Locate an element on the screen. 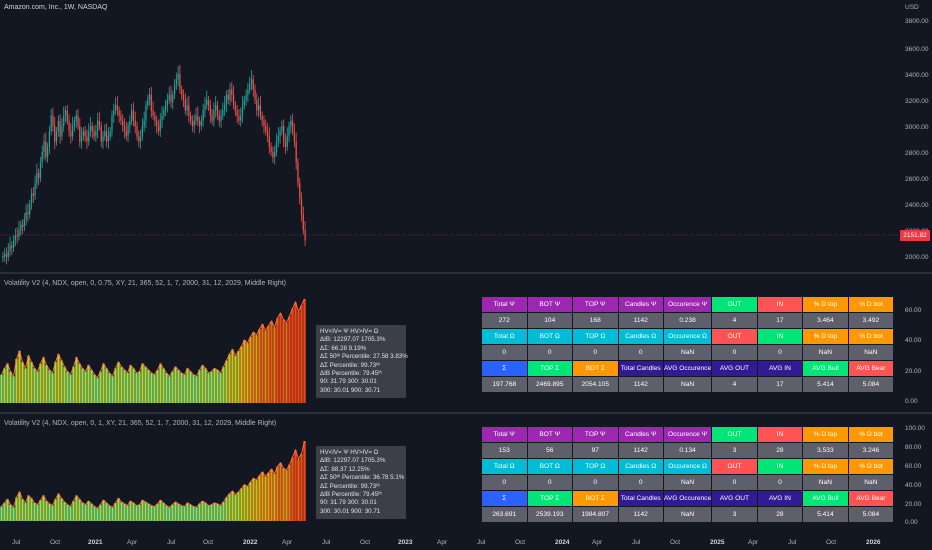  time-axis-label: 2025 is located at coordinates (717, 542).